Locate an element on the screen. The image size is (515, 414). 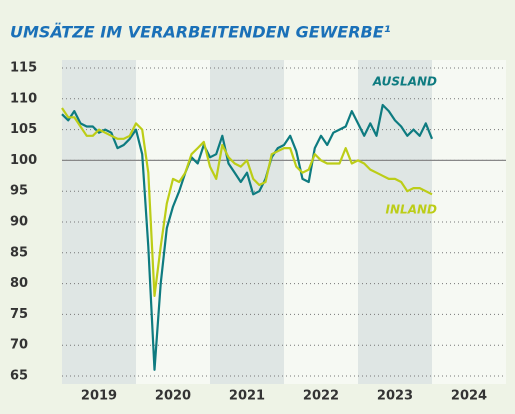
y-tick-label: 90 is located at coordinates (19, 222).